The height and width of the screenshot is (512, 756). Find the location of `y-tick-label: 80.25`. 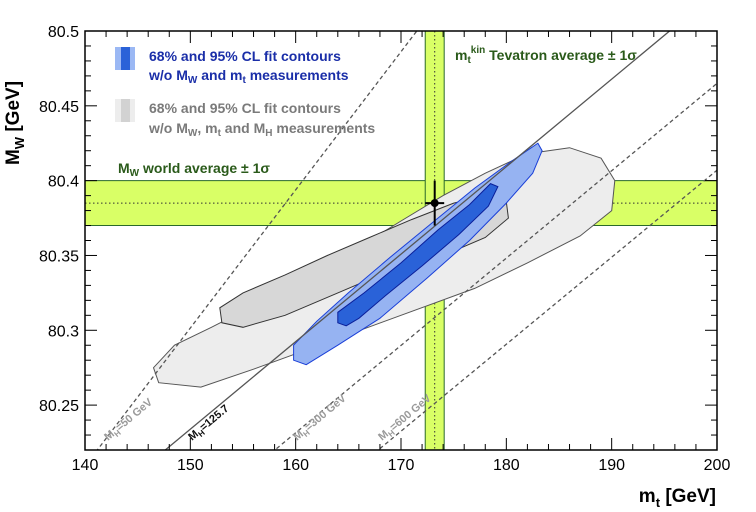

y-tick-label: 80.25 is located at coordinates (59, 406).